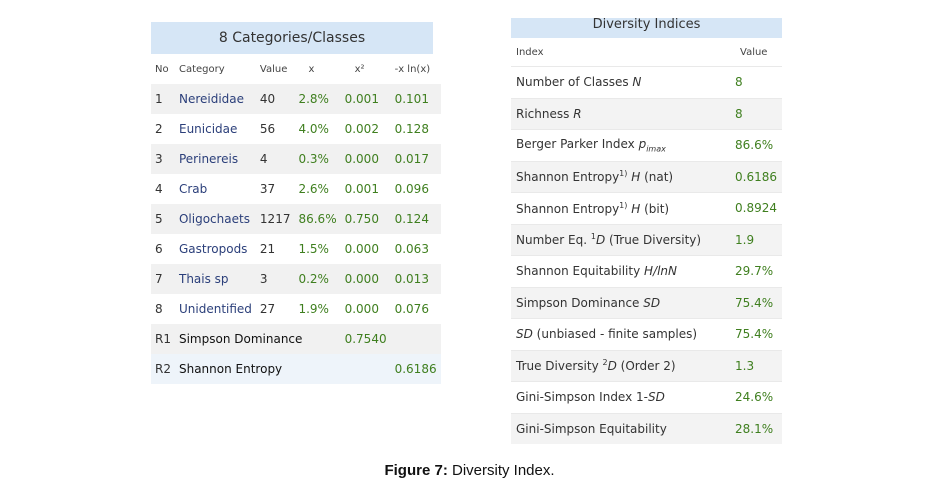  I want to click on row-value: 40, so click(275, 99).